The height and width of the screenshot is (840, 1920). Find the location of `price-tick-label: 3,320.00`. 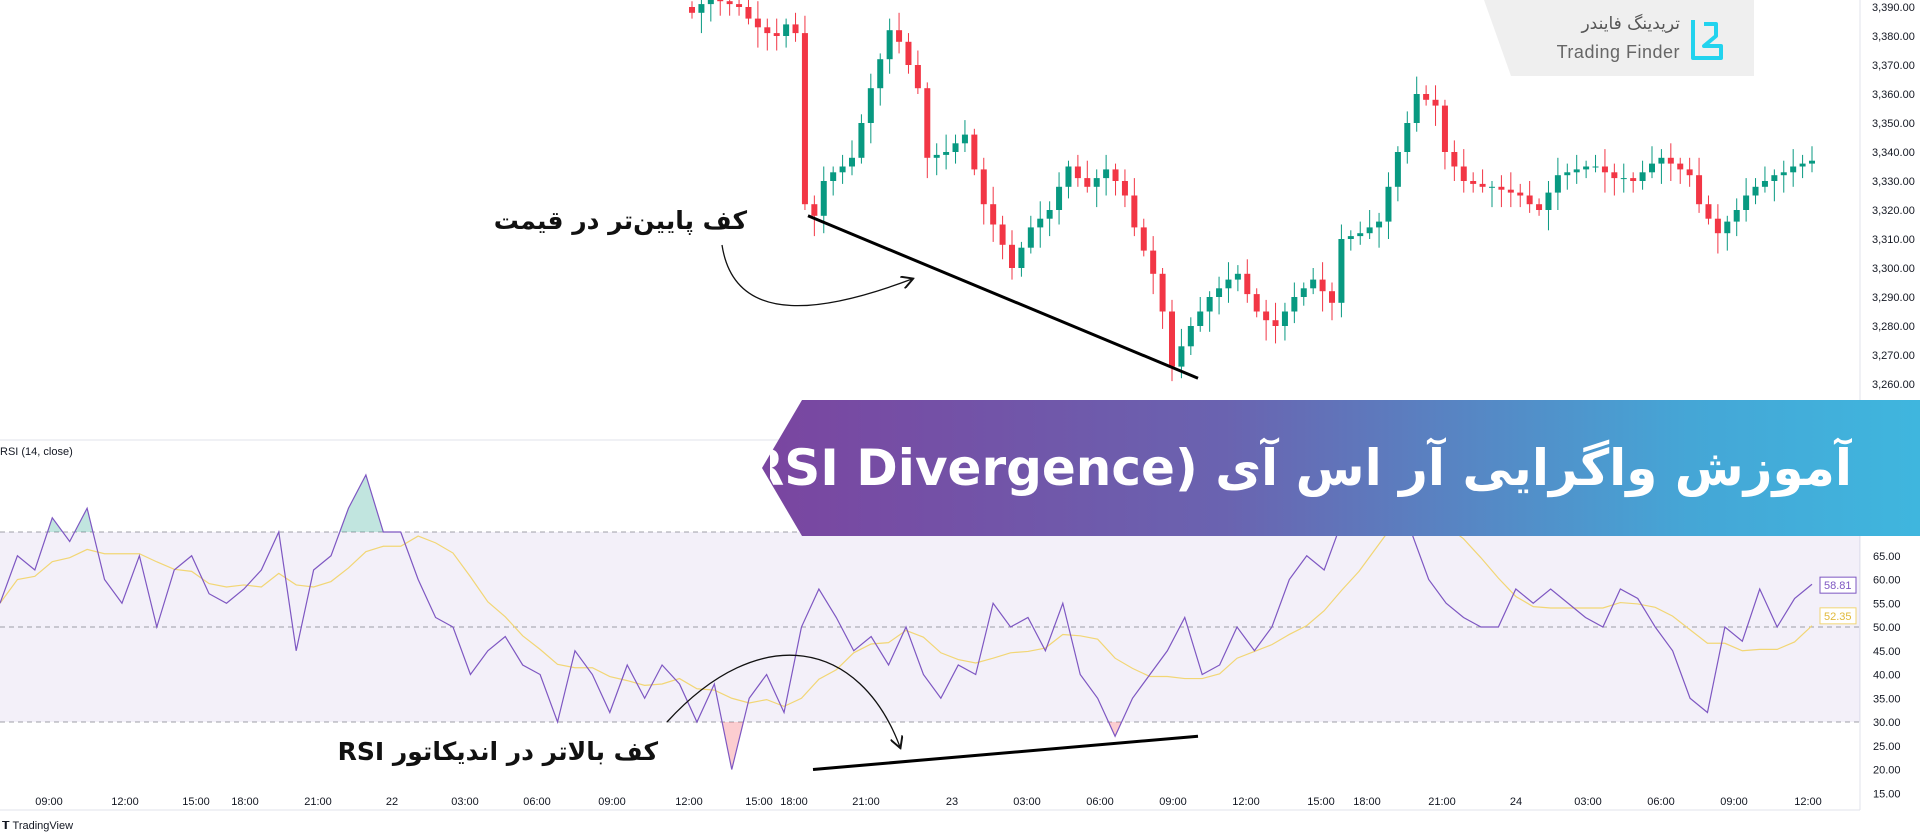

price-tick-label: 3,320.00 is located at coordinates (1893, 211).